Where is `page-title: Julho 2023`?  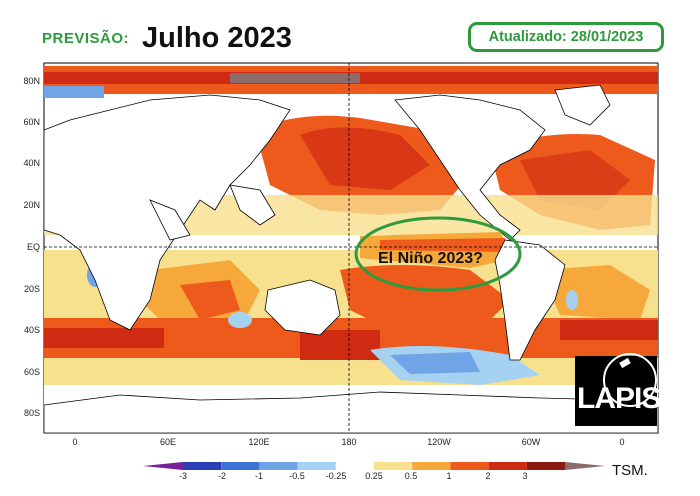
page-title: Julho 2023 is located at coordinates (217, 38).